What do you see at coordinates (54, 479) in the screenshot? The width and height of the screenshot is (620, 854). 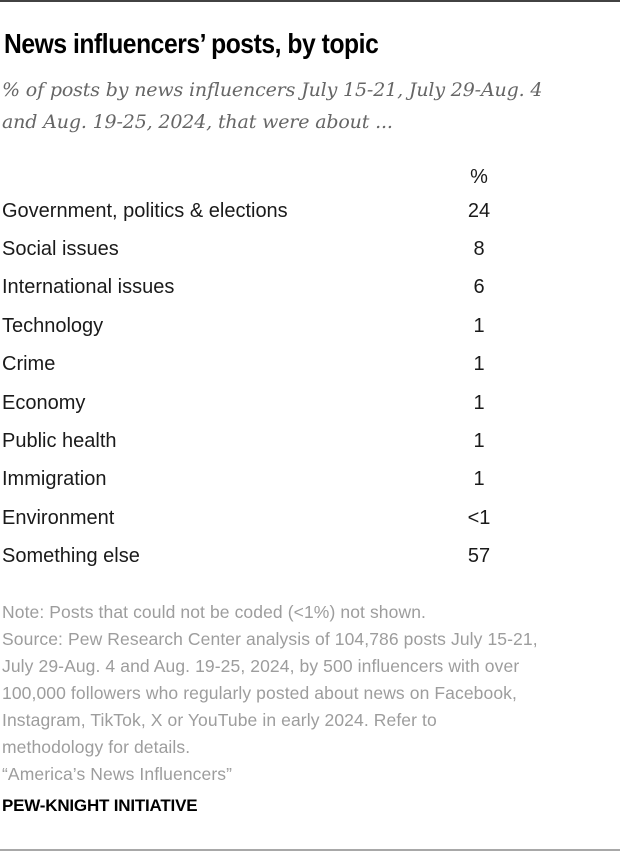 I see `row-label: Immigration` at bounding box center [54, 479].